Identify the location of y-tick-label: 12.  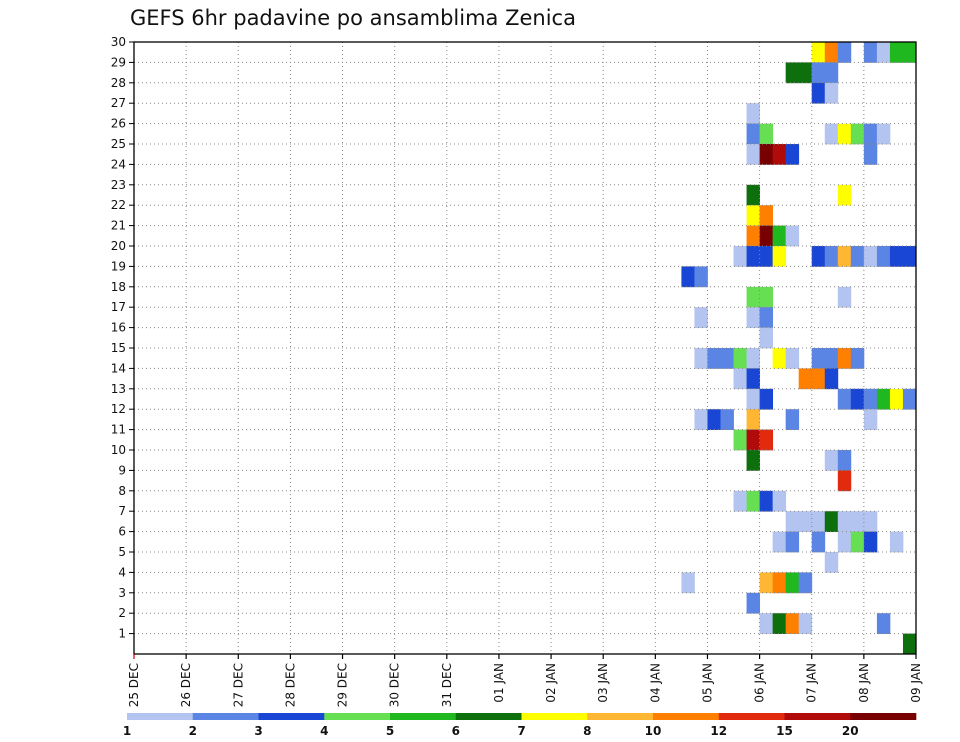
(118, 409).